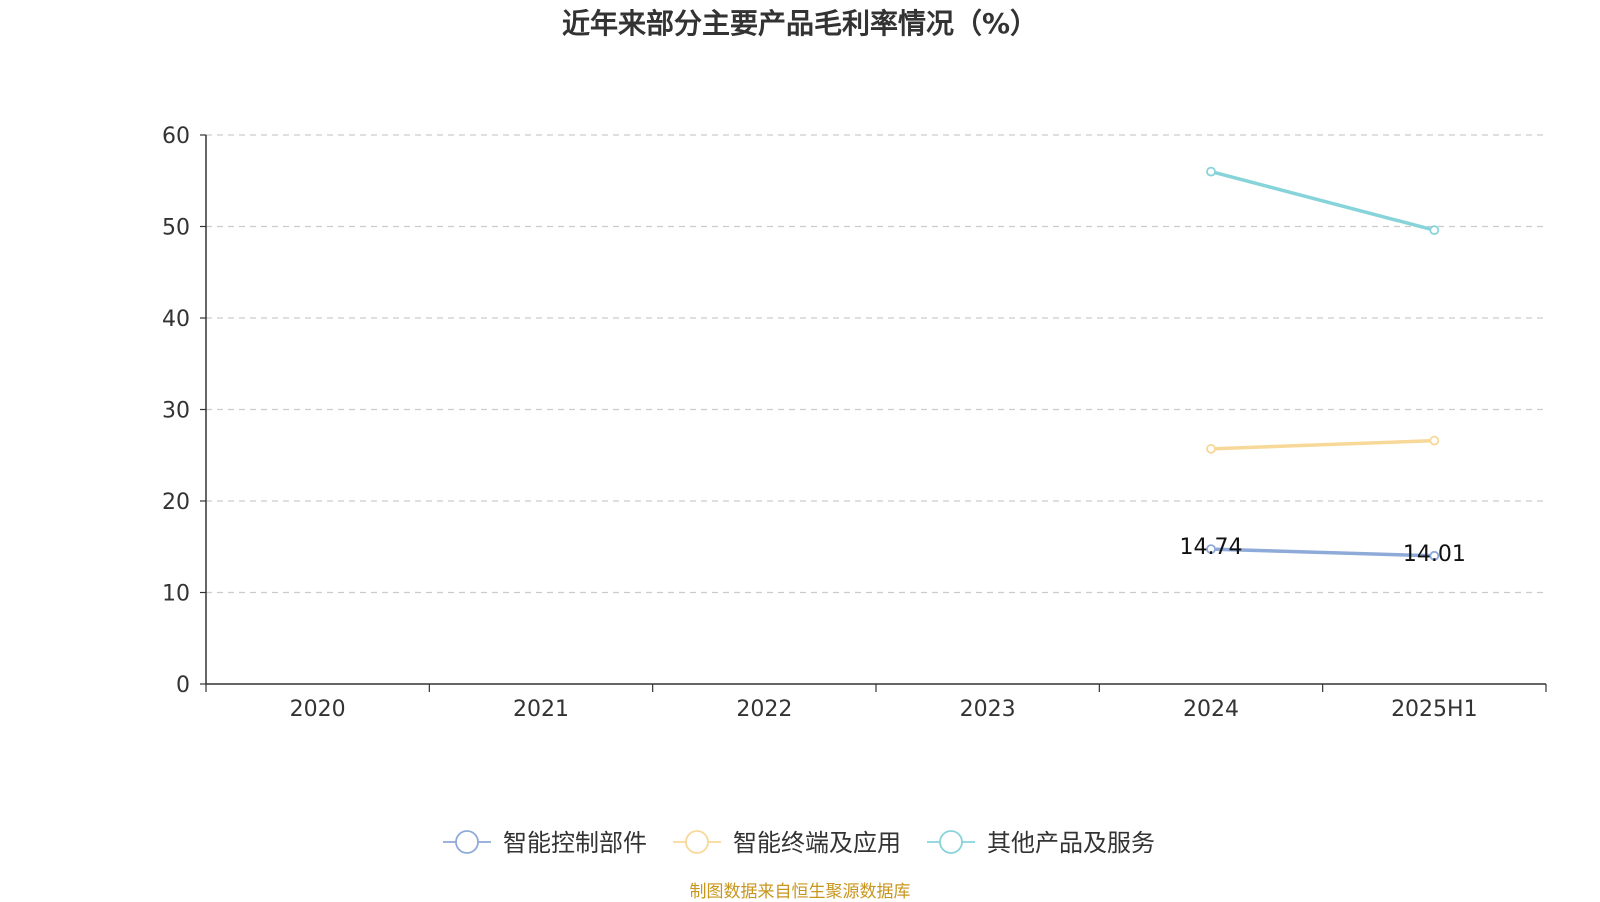  What do you see at coordinates (318, 709) in the screenshot?
I see `x-tick-label: 2020` at bounding box center [318, 709].